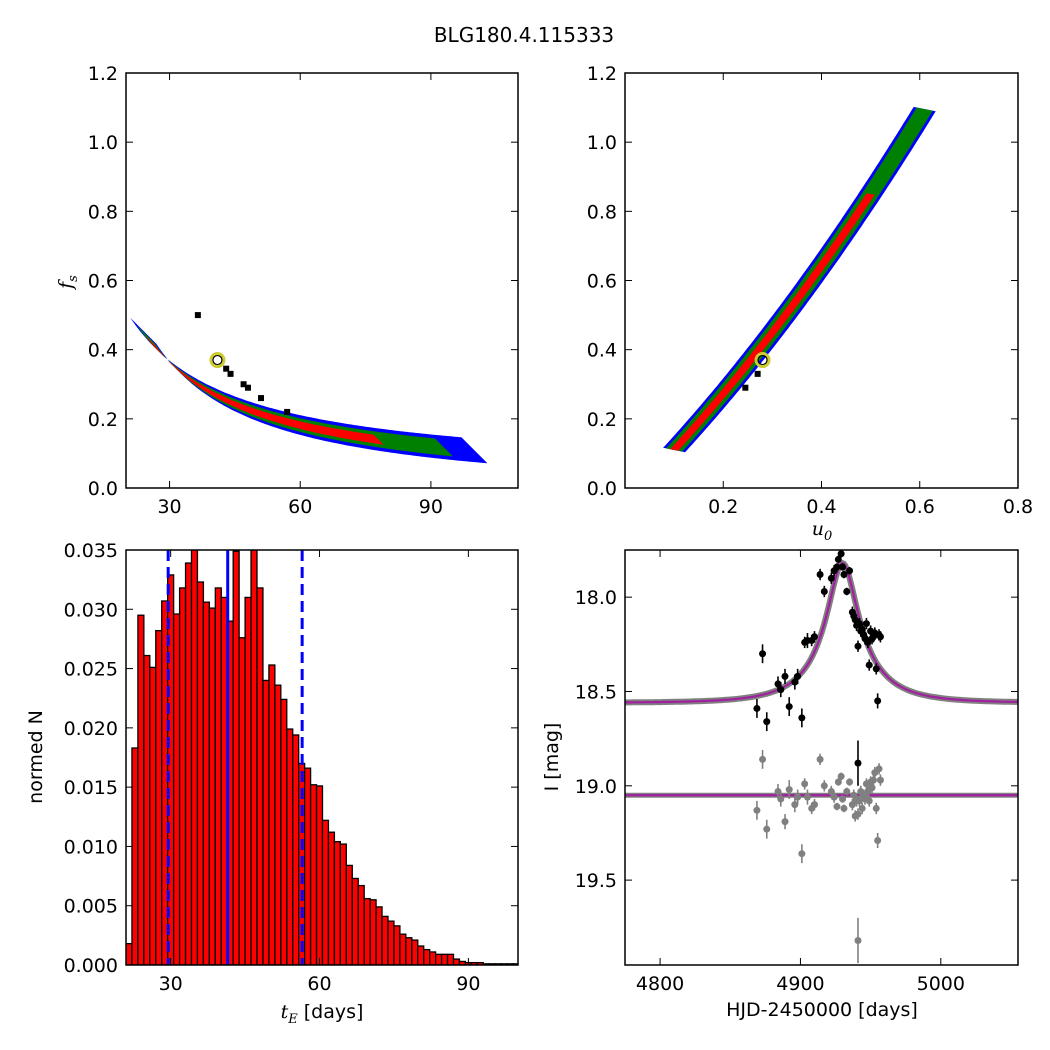 This screenshot has height=1050, width=1050. I want to click on y-tick-label: 19.0, so click(596, 787).